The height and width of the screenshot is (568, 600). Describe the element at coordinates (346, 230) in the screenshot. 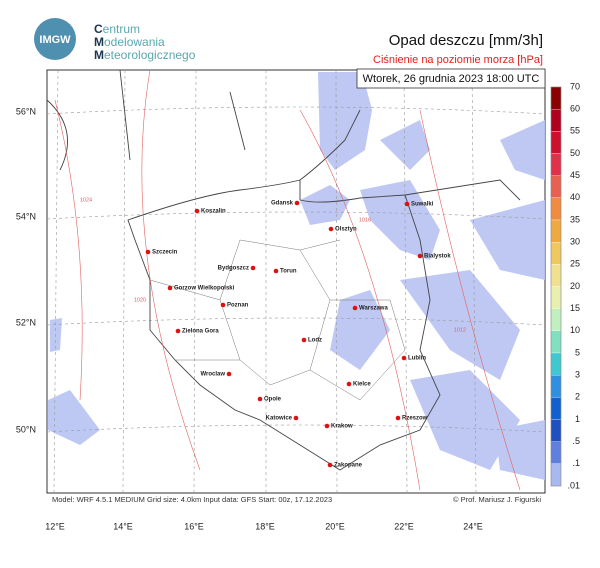

I see `city-label: Olsztyn` at that location.